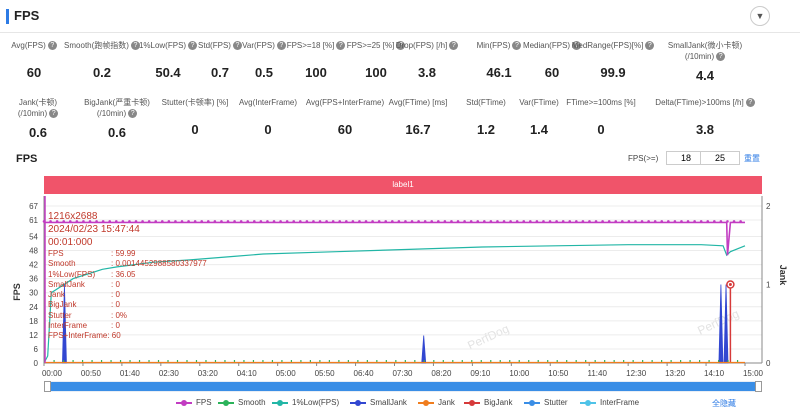 This screenshot has width=800, height=412. I want to click on bigjank-point-core, so click(730, 284).